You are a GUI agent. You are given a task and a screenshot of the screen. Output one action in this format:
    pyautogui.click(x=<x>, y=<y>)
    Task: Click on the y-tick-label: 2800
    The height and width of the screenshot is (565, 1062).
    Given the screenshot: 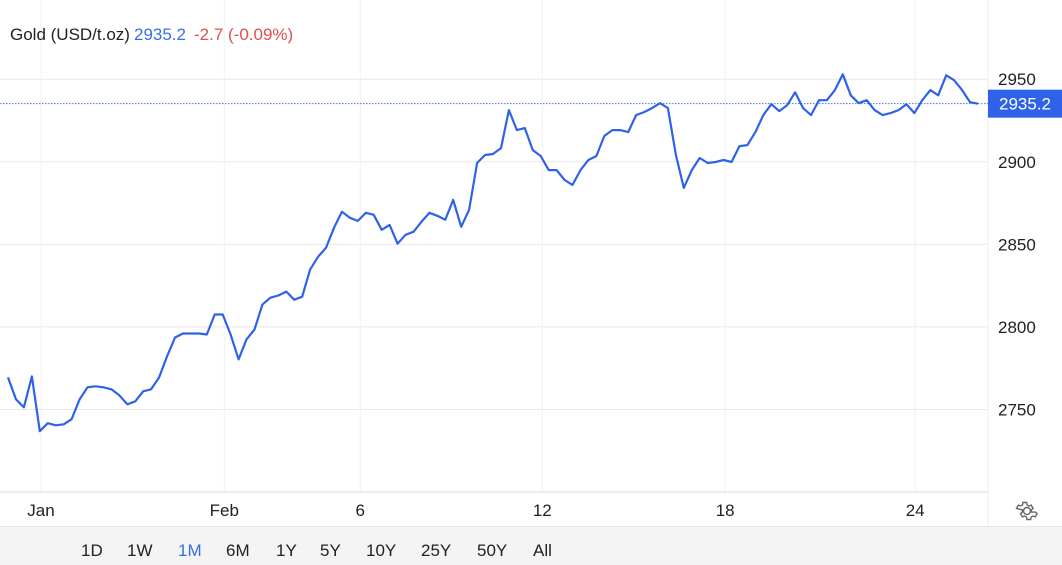 What is the action you would take?
    pyautogui.click(x=1017, y=327)
    